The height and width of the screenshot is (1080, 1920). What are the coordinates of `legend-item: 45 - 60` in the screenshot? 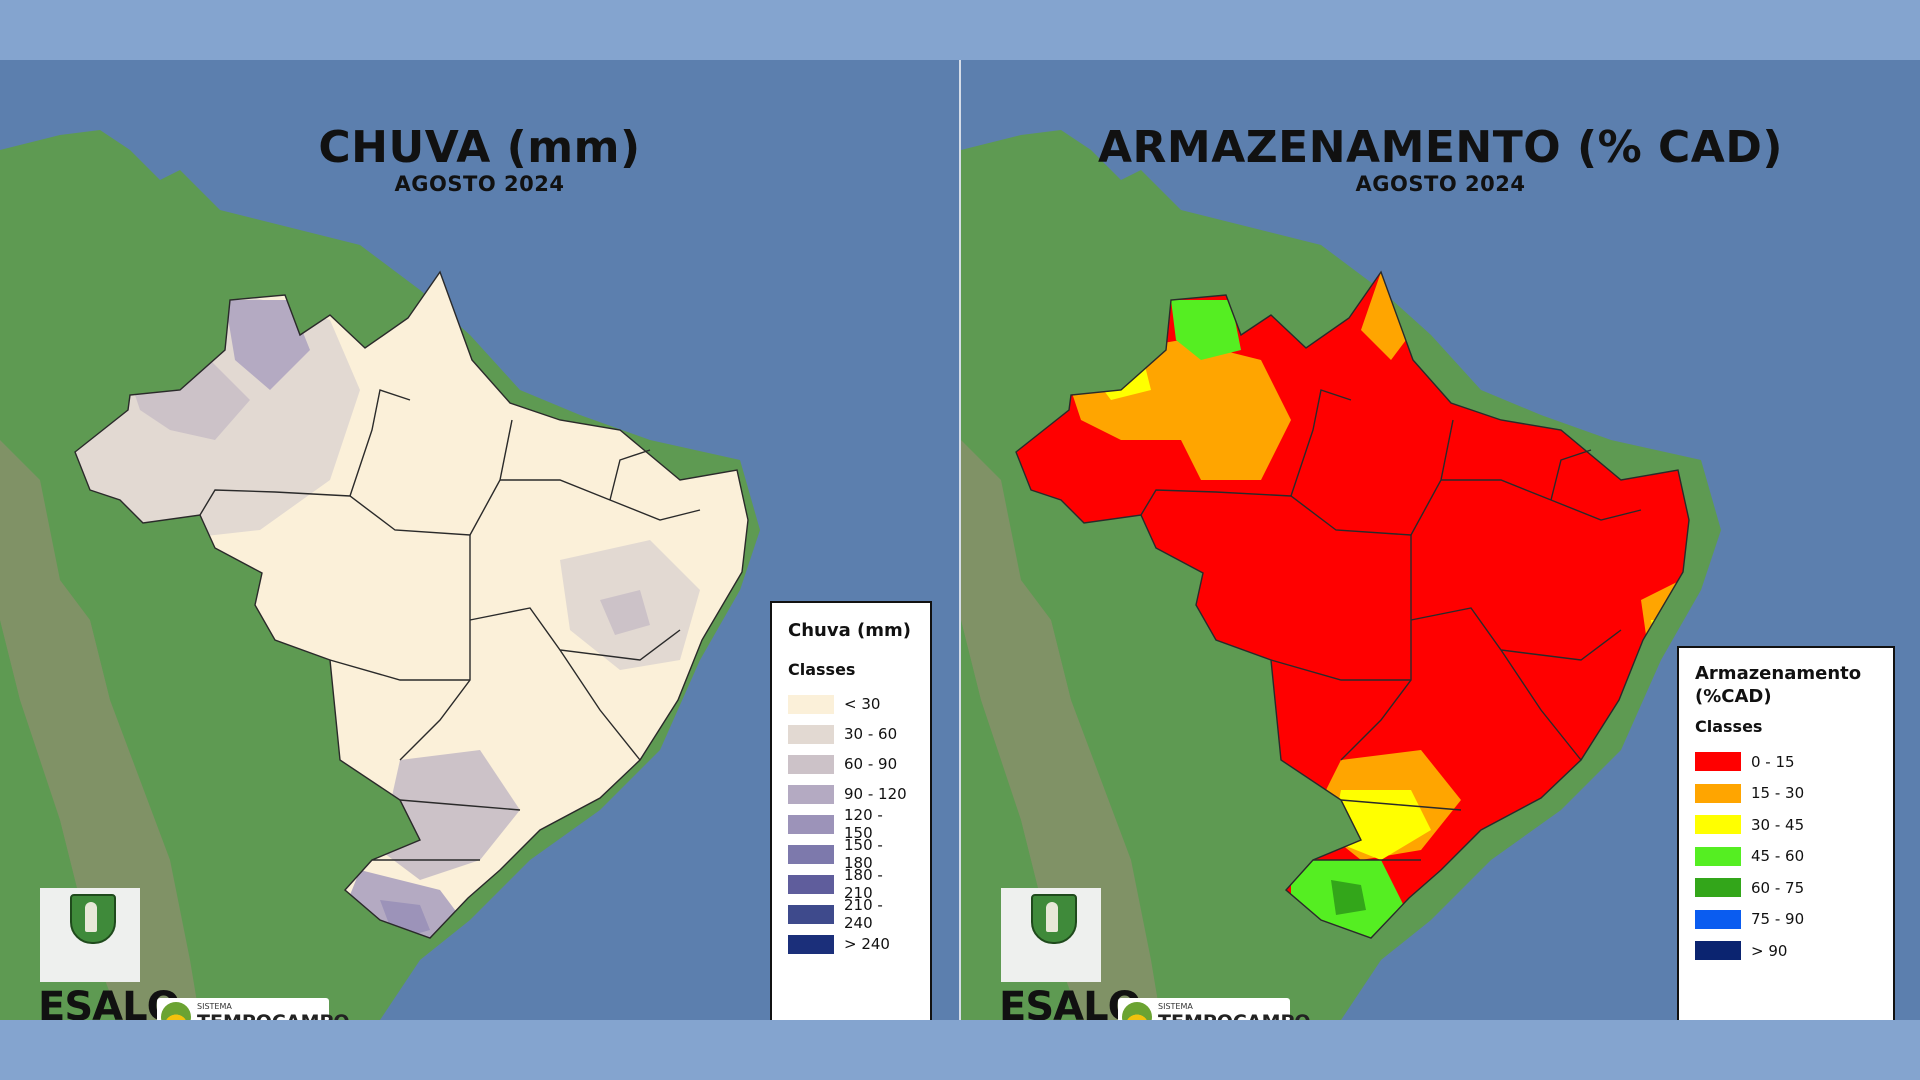 It's located at (1786, 856).